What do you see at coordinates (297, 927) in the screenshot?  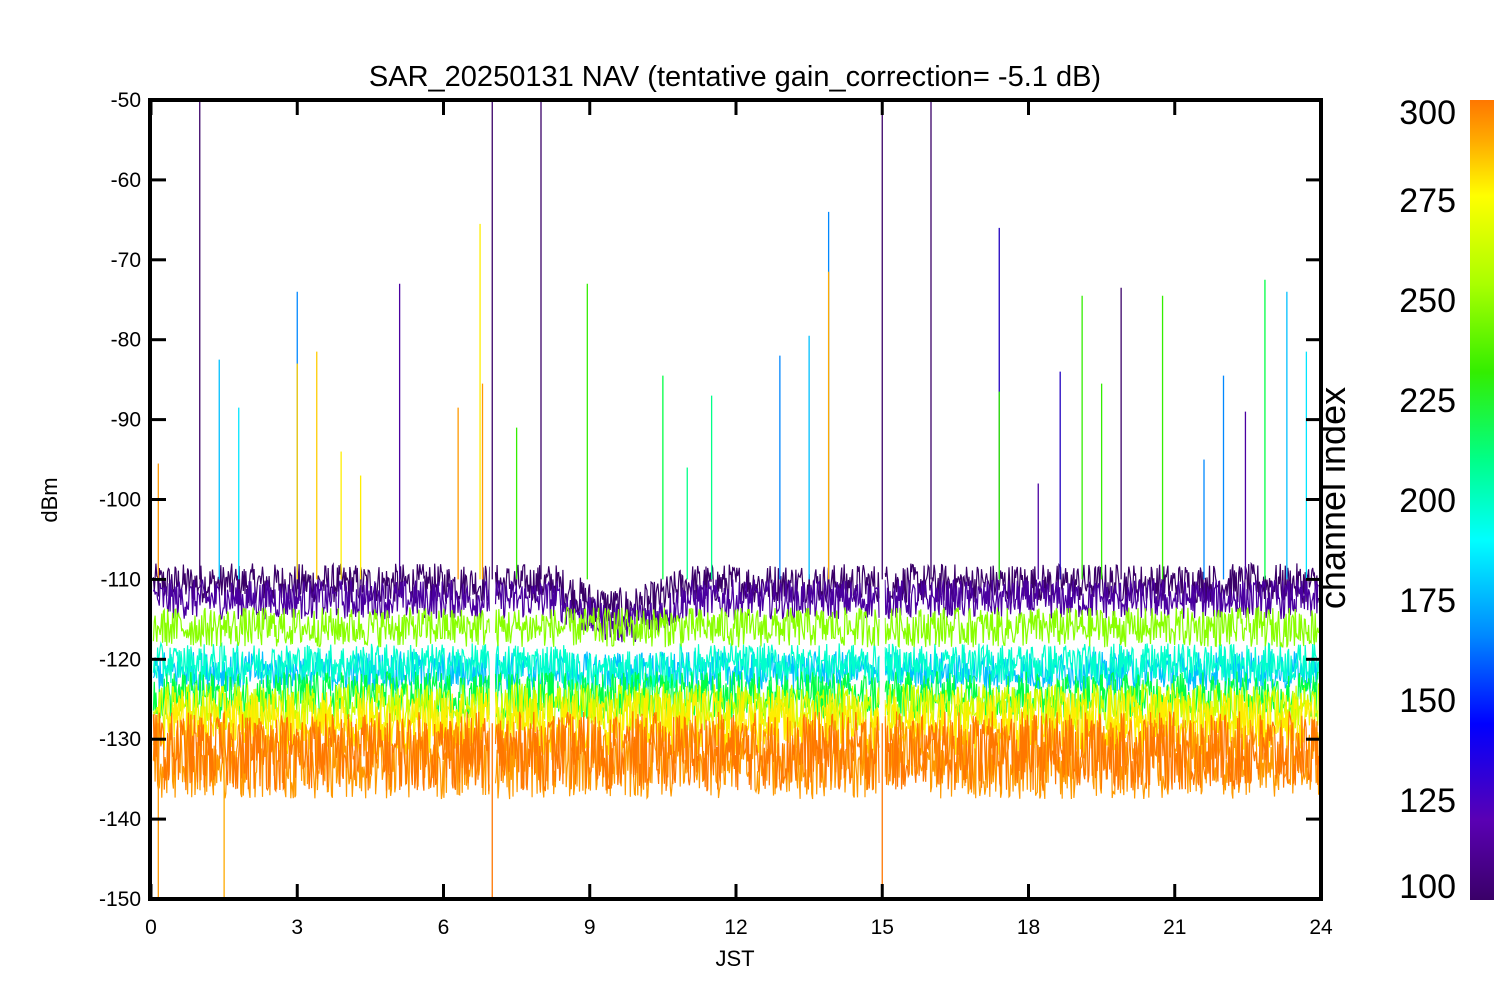 I see `x-tick-label: 3` at bounding box center [297, 927].